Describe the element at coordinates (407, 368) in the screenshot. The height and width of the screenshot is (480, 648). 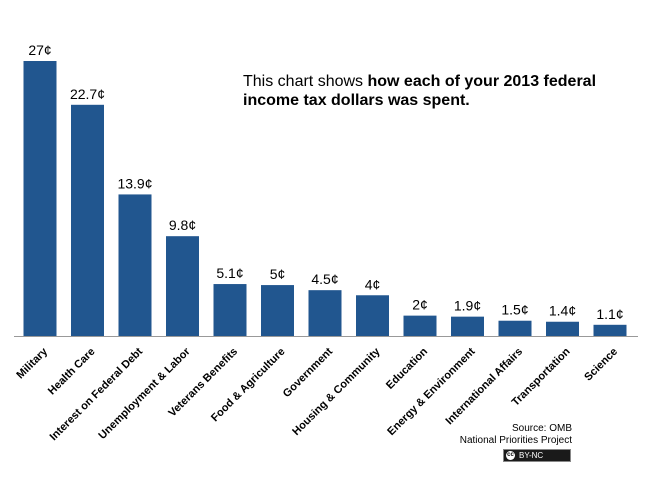
I see `category-label-8: Education` at that location.